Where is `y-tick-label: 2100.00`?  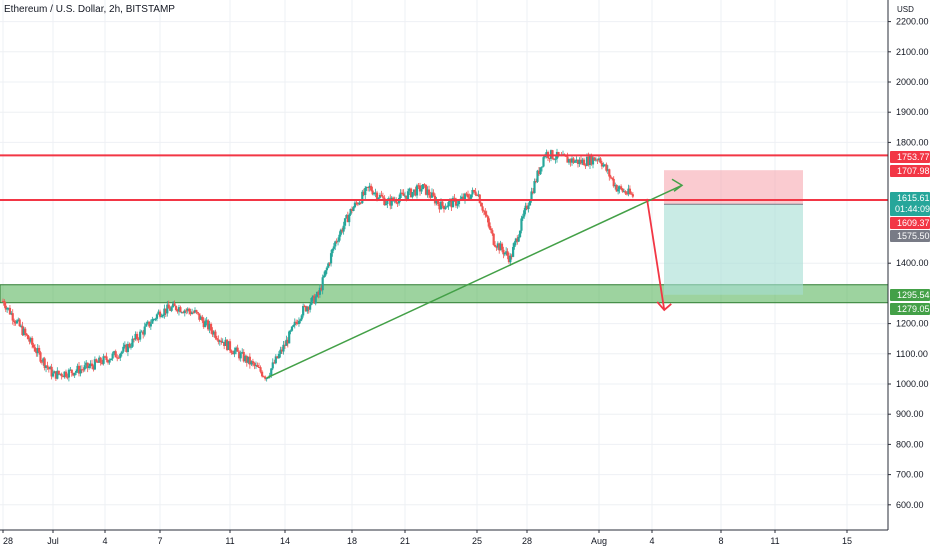 y-tick-label: 2100.00 is located at coordinates (912, 52).